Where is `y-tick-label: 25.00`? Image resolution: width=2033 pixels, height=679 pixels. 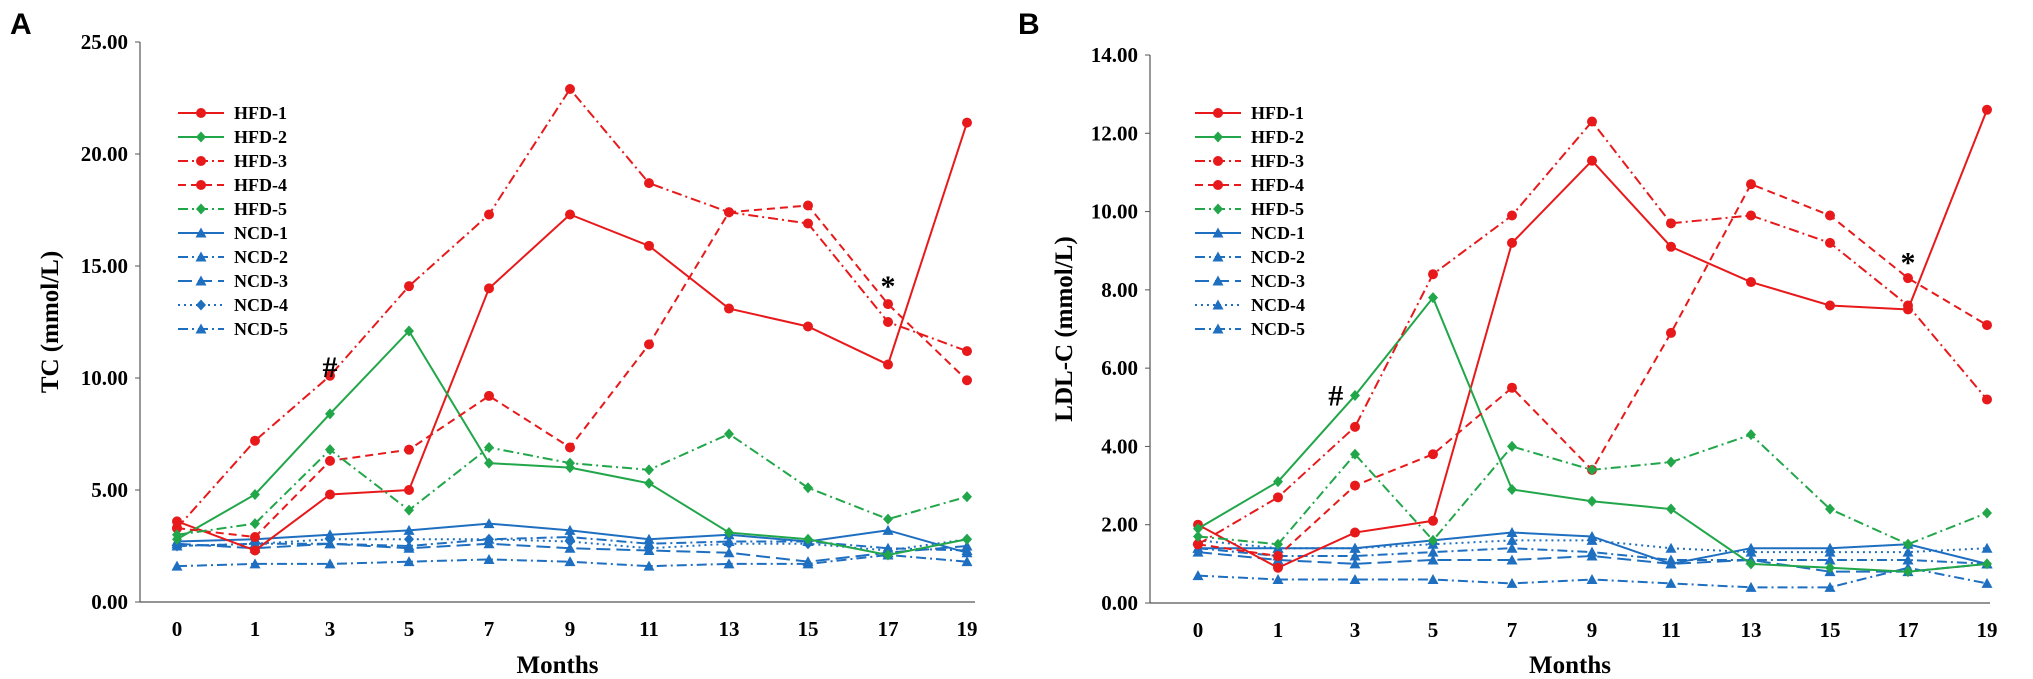
y-tick-label: 25.00 is located at coordinates (104, 42).